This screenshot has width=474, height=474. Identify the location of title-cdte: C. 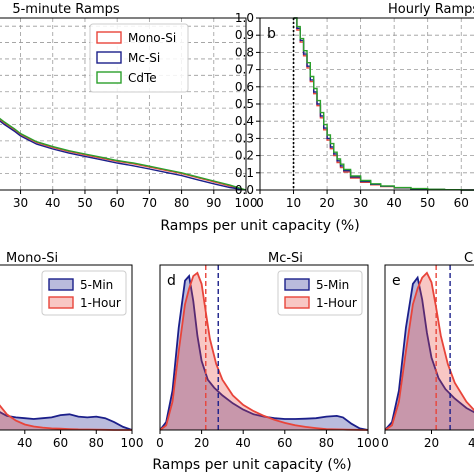
(468, 258).